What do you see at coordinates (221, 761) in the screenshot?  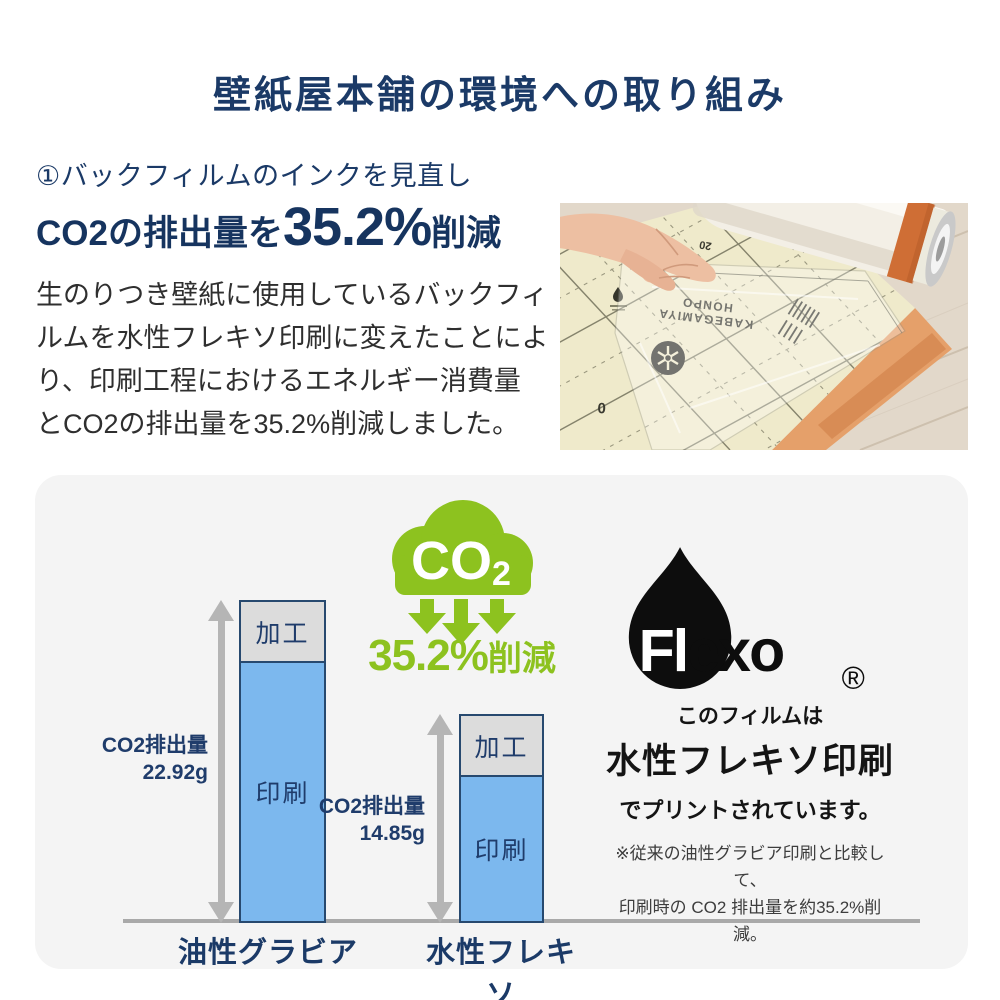 I see `total-arrow-yusei` at bounding box center [221, 761].